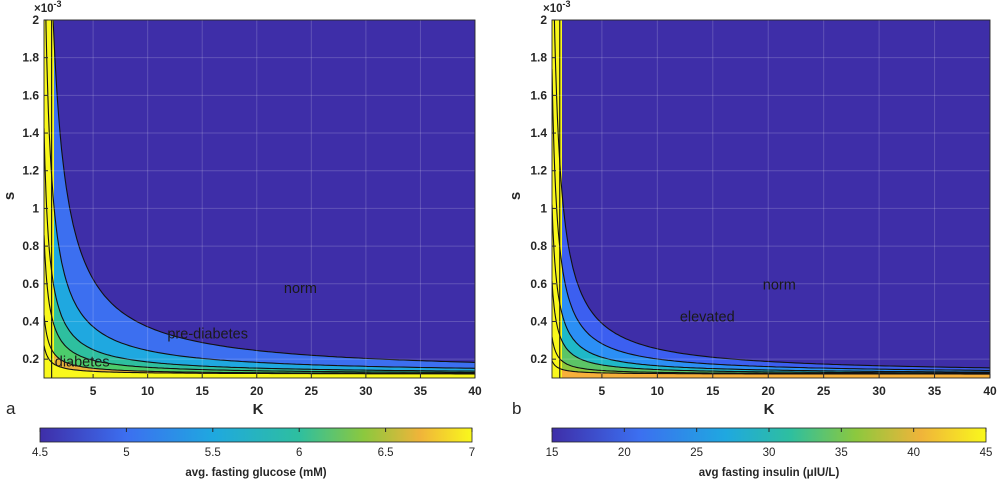 Image resolution: width=1000 pixels, height=481 pixels. I want to click on panel-b-y-tick-label: 2, so click(543, 20).